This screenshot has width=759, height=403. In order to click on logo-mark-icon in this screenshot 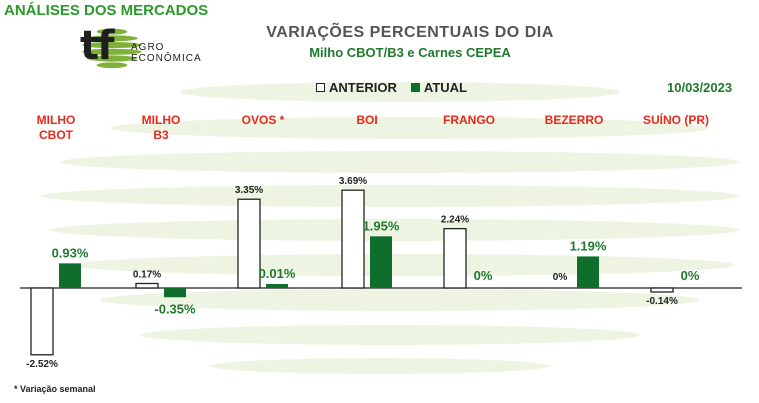, I will do `click(112, 48)`.